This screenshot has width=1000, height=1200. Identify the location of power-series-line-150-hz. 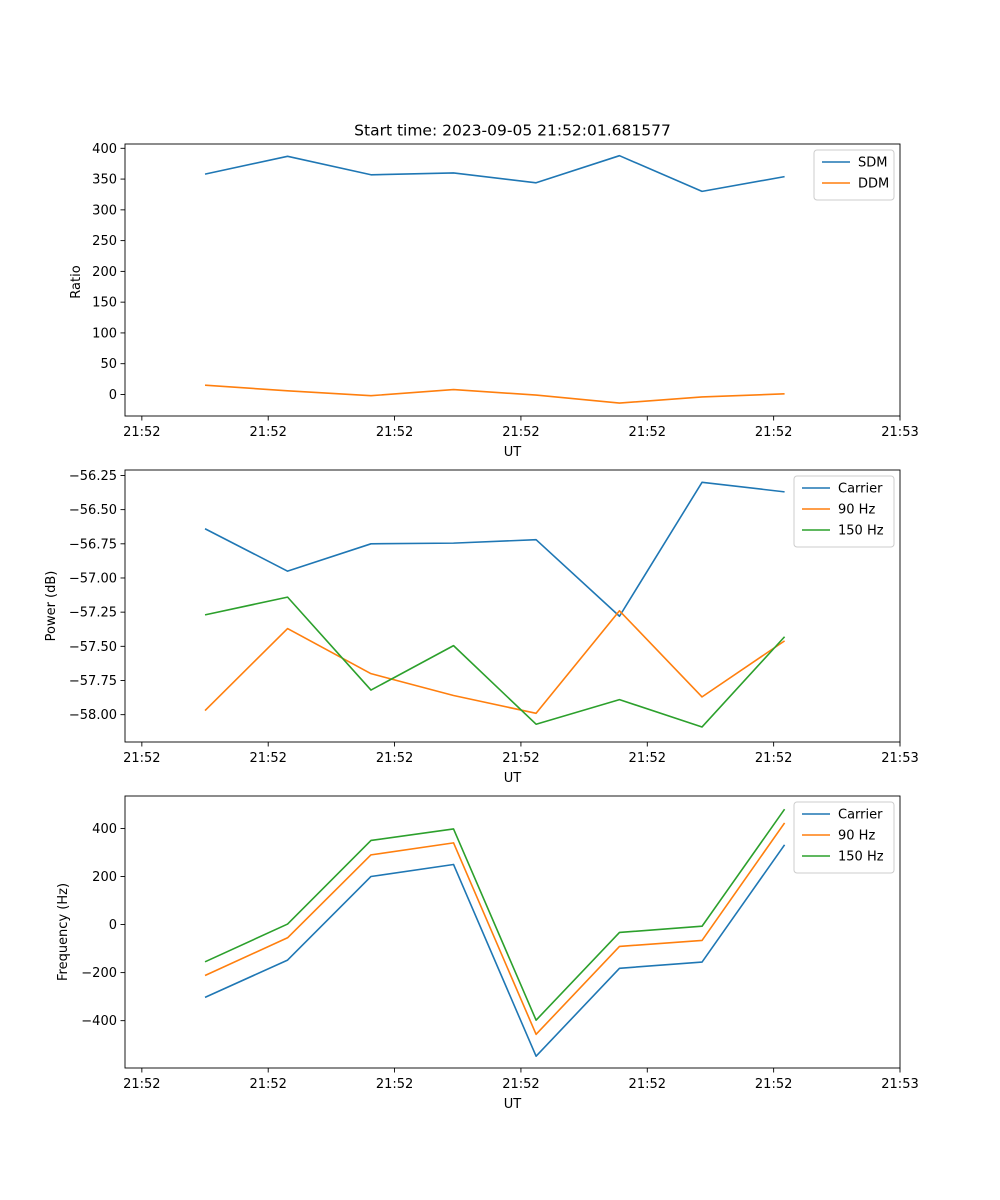
(495, 662).